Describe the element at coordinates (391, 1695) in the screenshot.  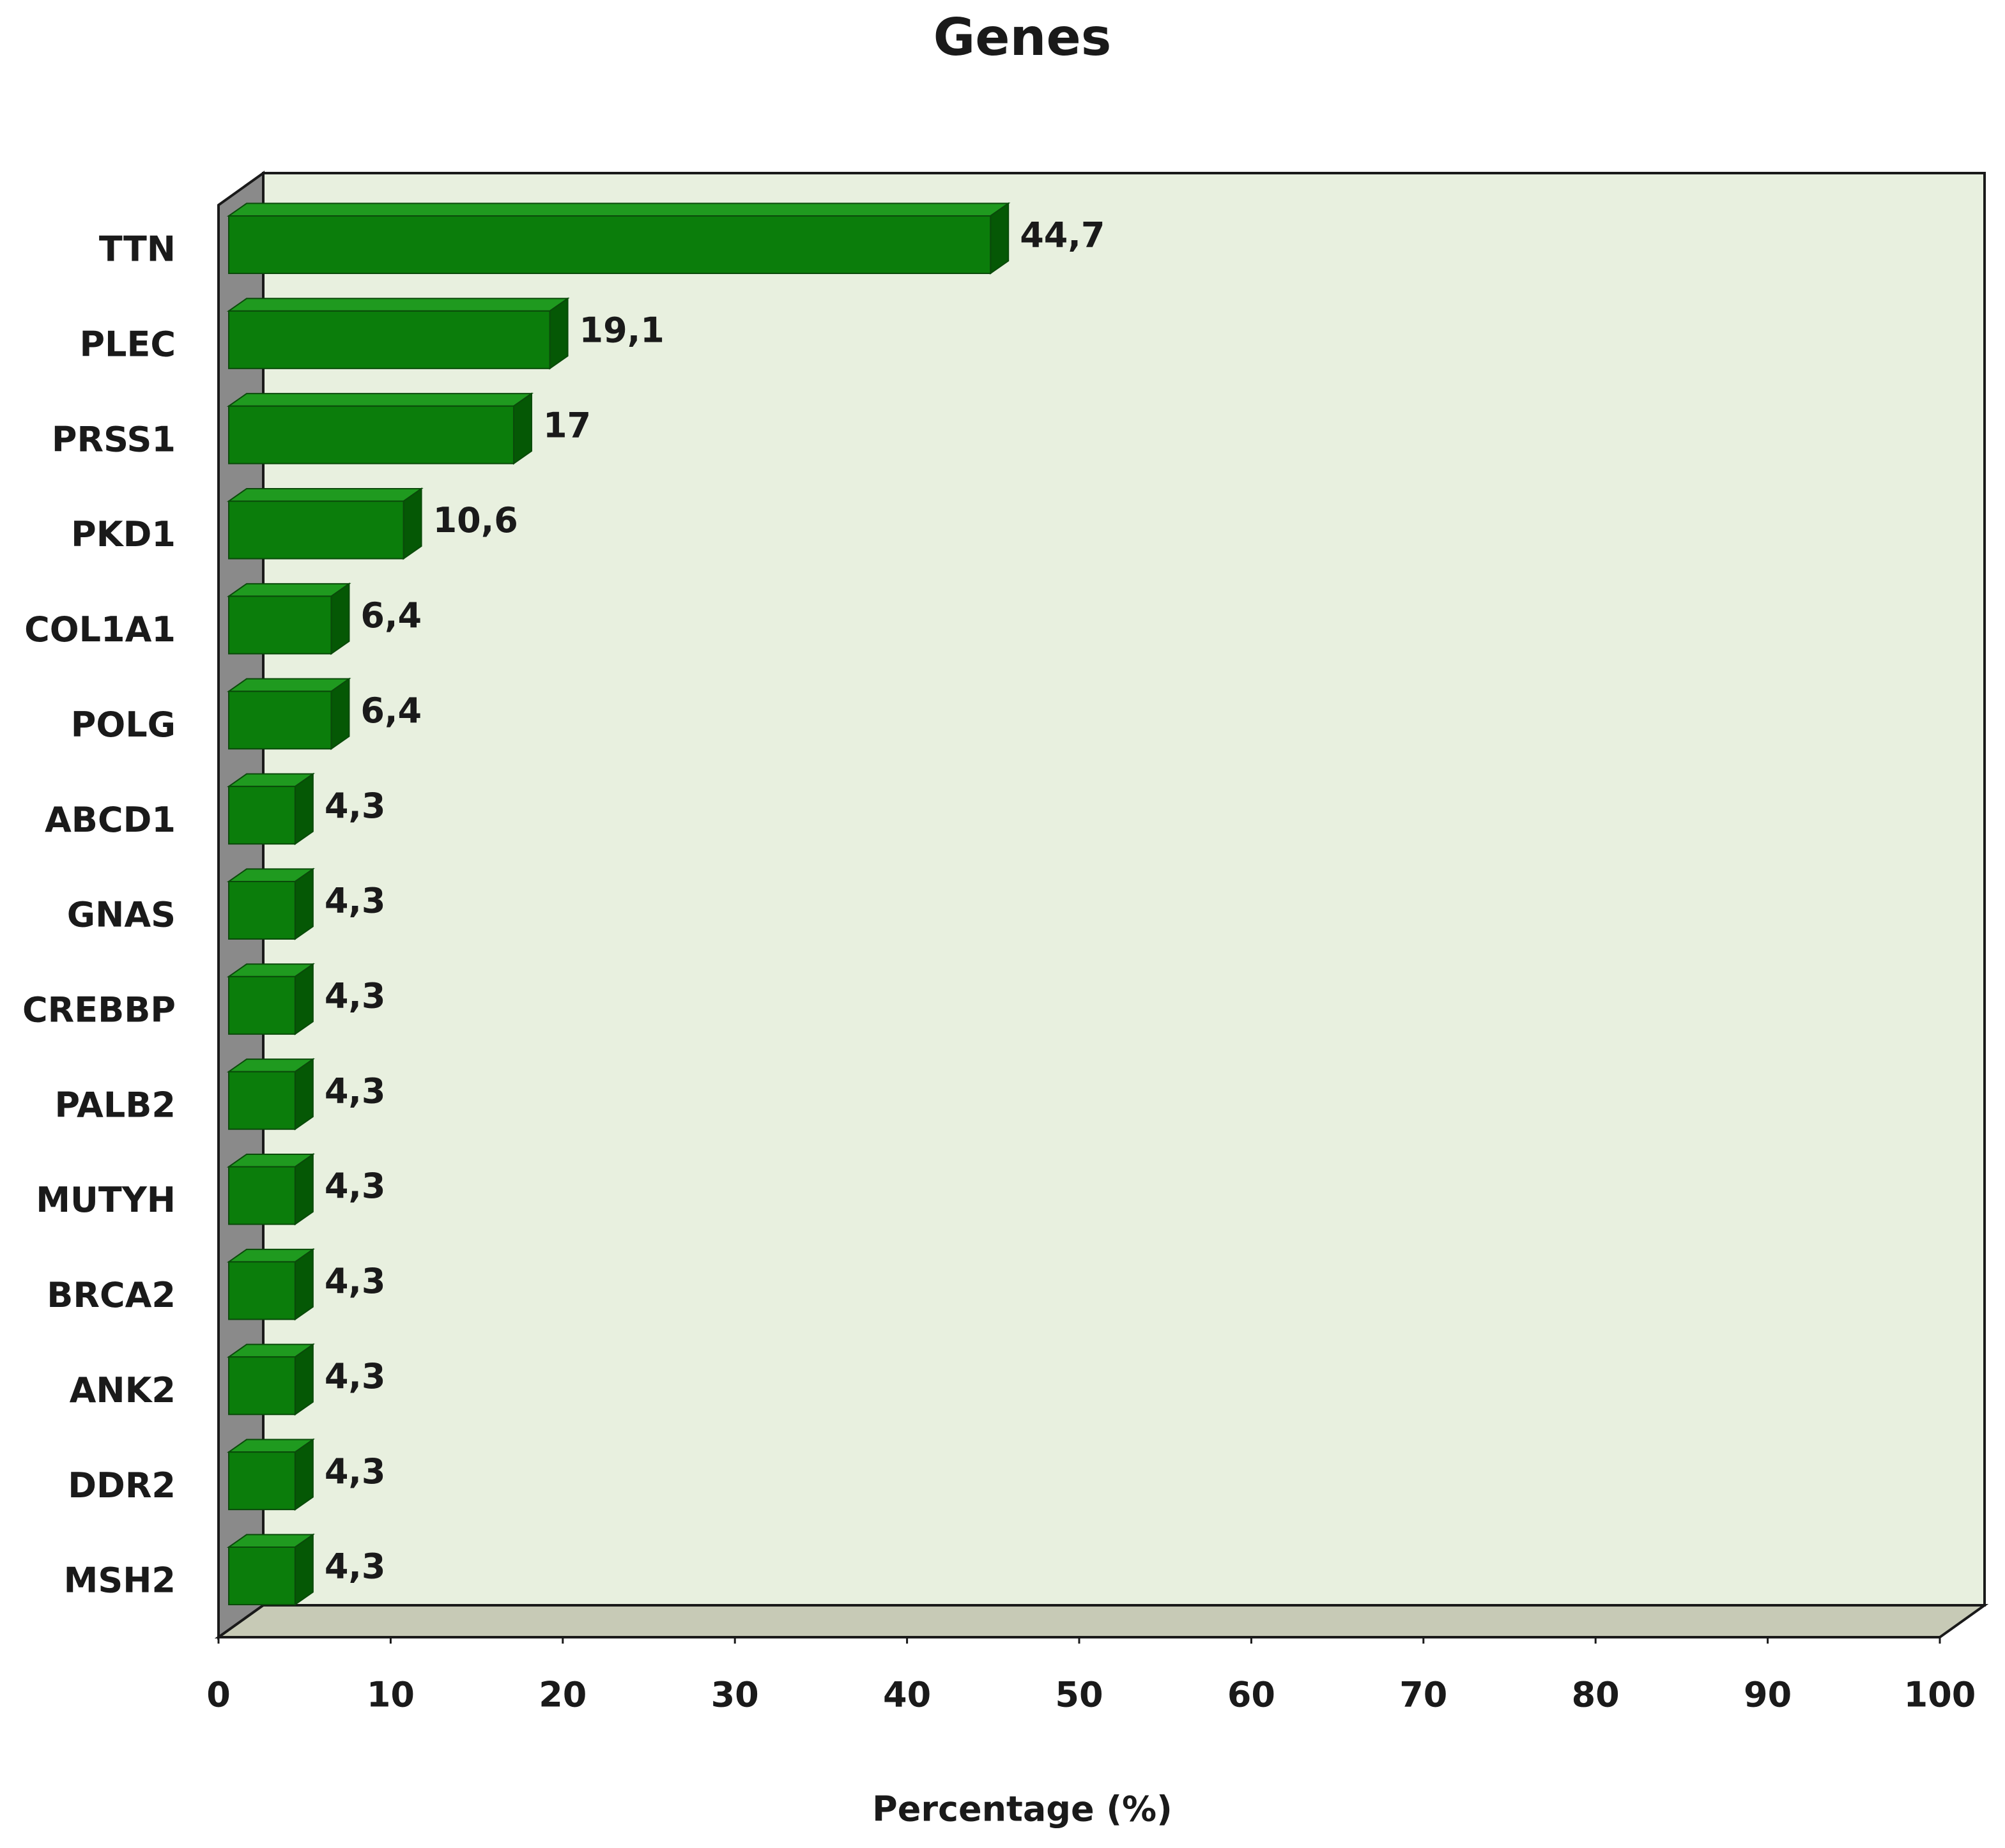
I see `x-tick-label: 10` at that location.